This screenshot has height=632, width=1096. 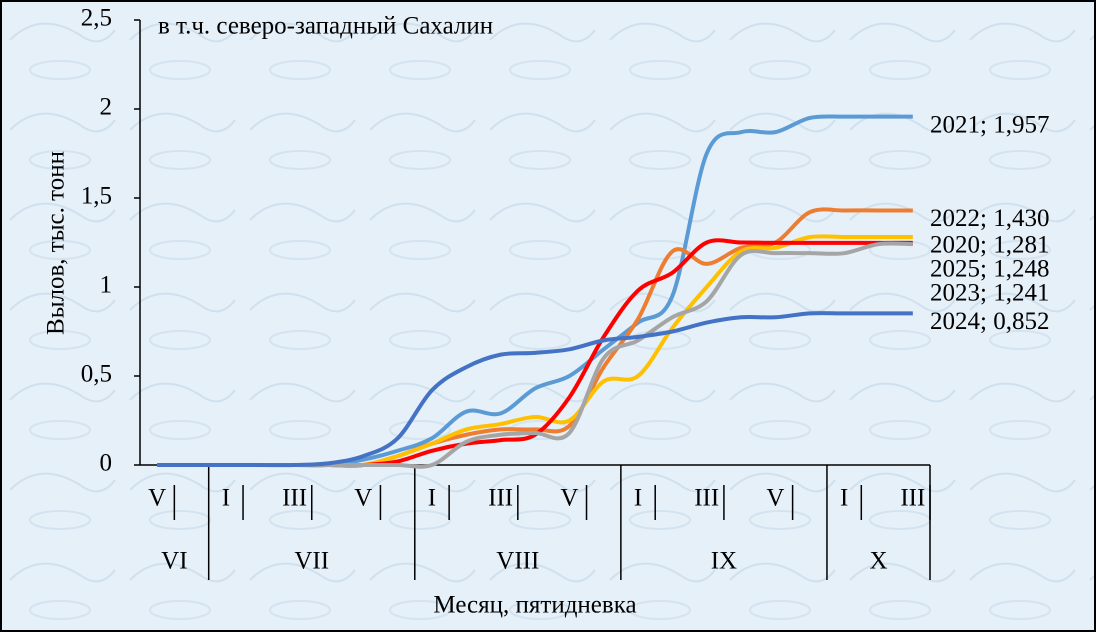 I want to click on y-tick-label: 0, so click(x=106, y=463).